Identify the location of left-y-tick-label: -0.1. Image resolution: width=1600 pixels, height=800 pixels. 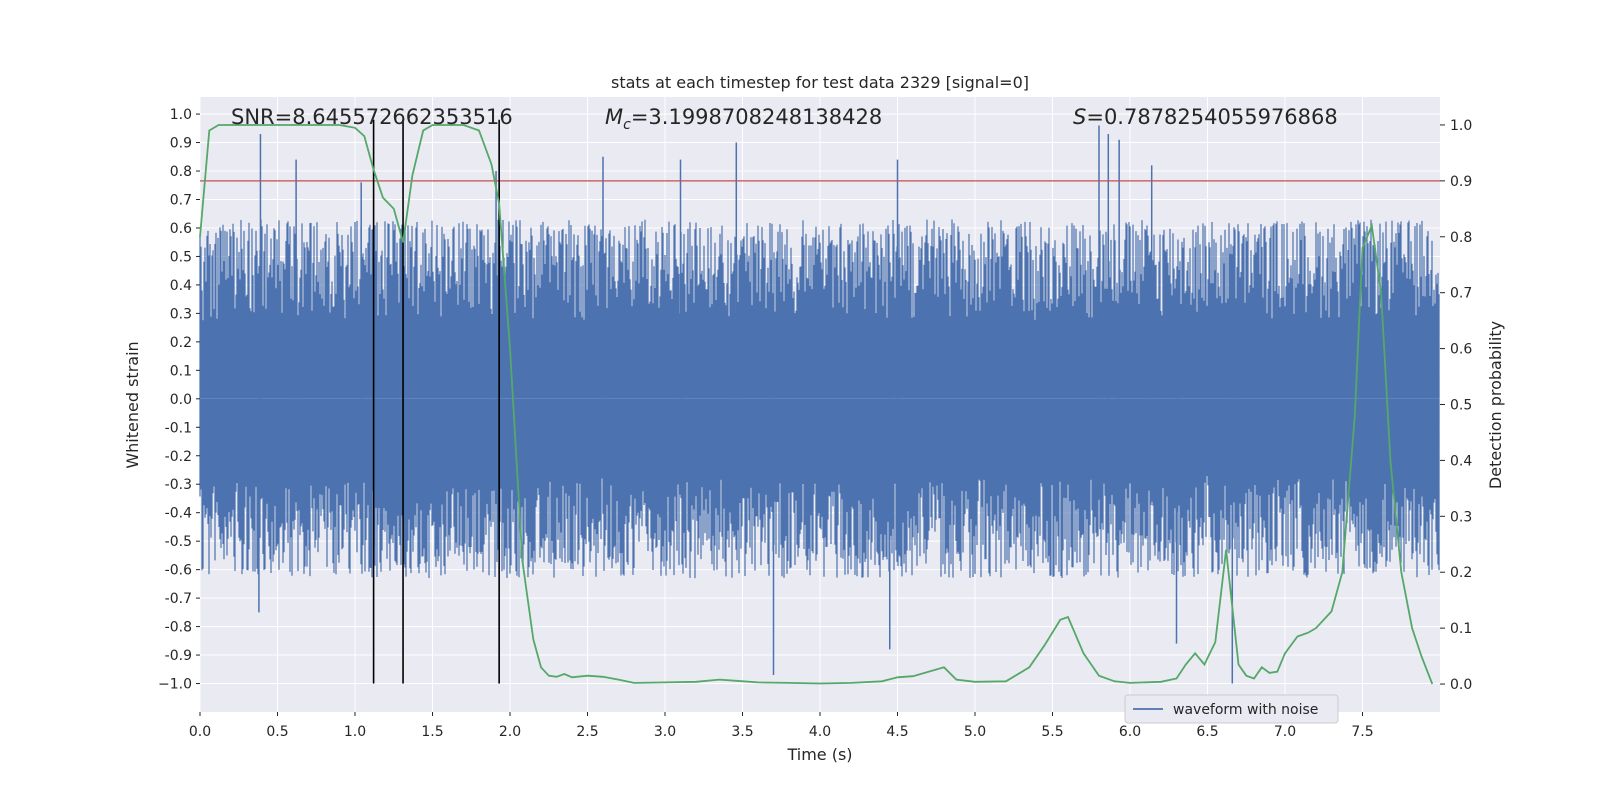
(178, 428).